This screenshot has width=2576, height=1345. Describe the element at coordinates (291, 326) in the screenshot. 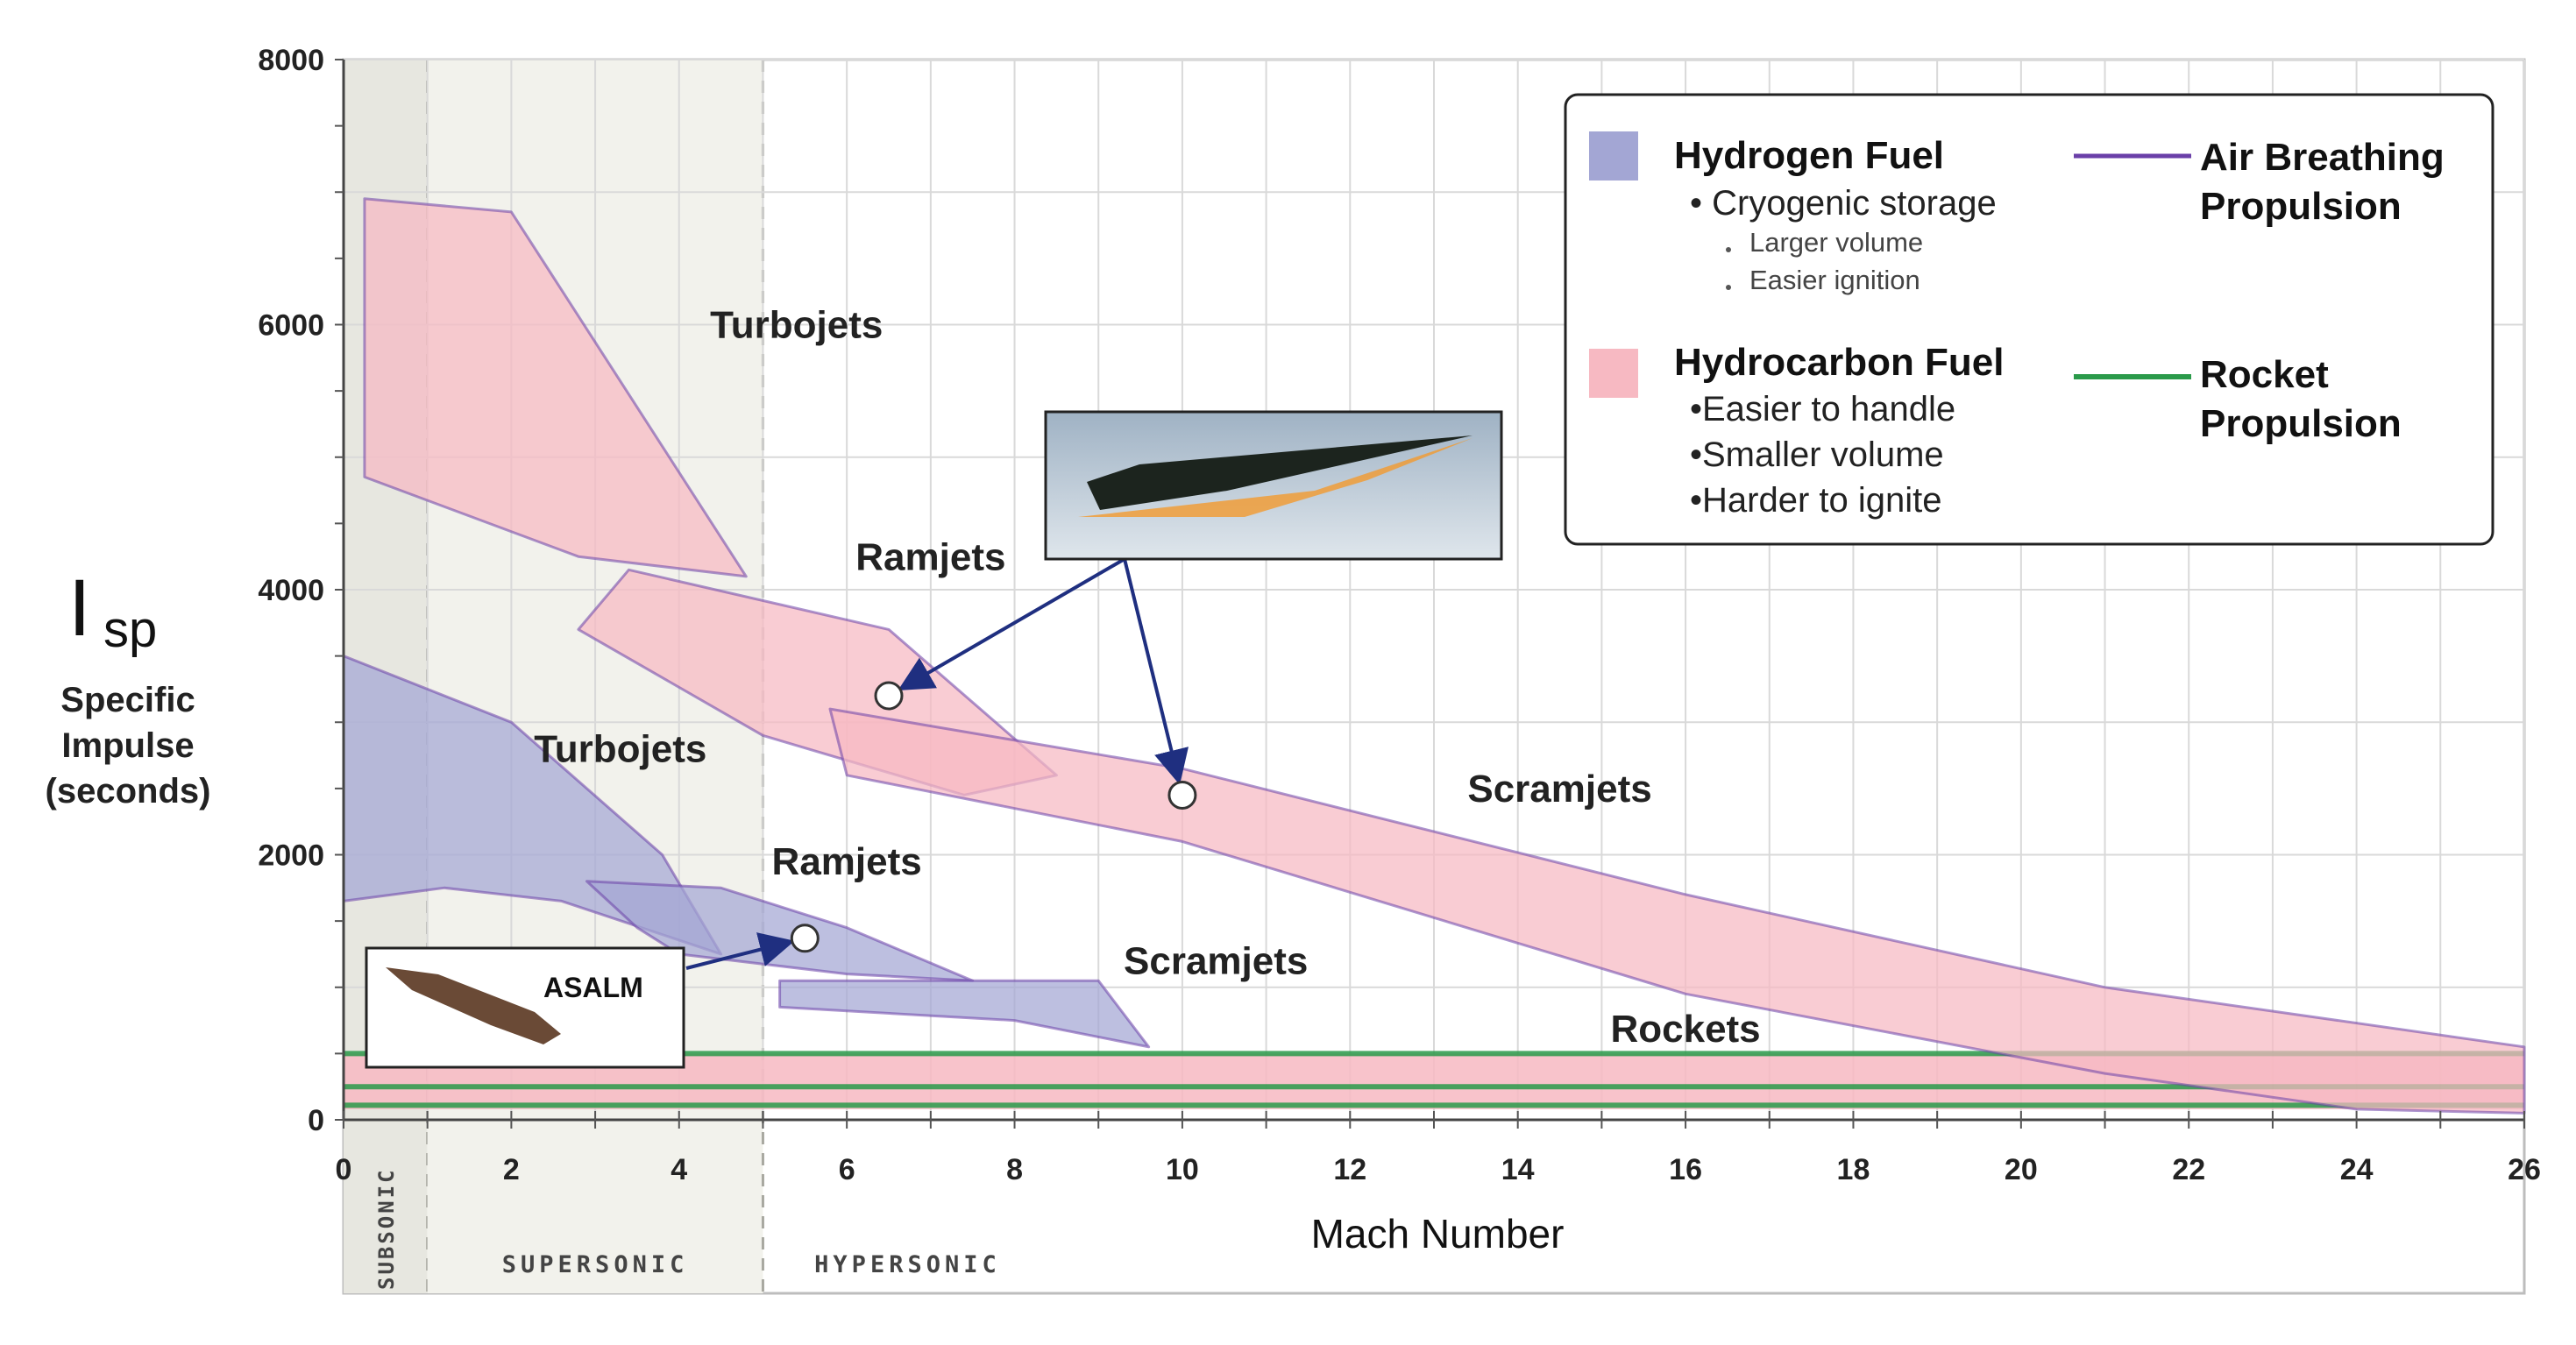

I see `y-tick-label-6000: 6000` at that location.